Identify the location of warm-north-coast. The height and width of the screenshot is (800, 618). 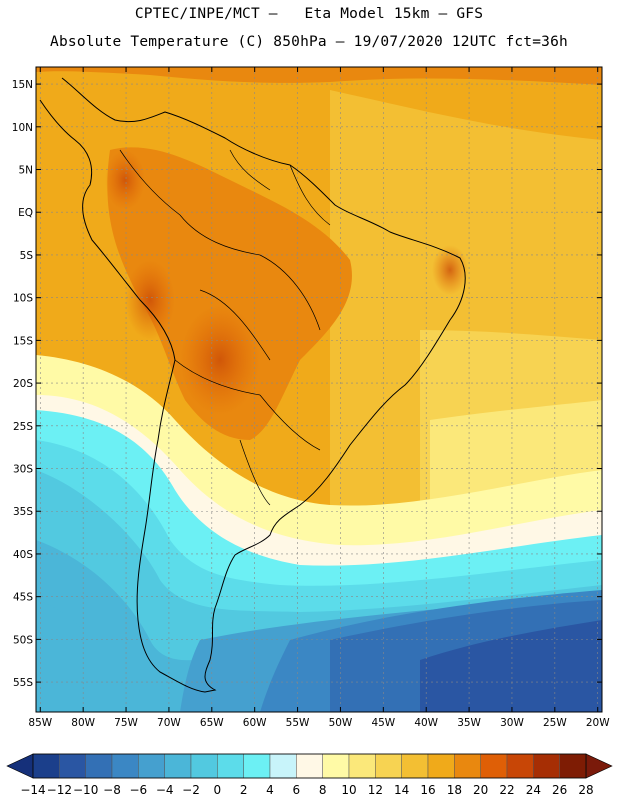
(319, 76).